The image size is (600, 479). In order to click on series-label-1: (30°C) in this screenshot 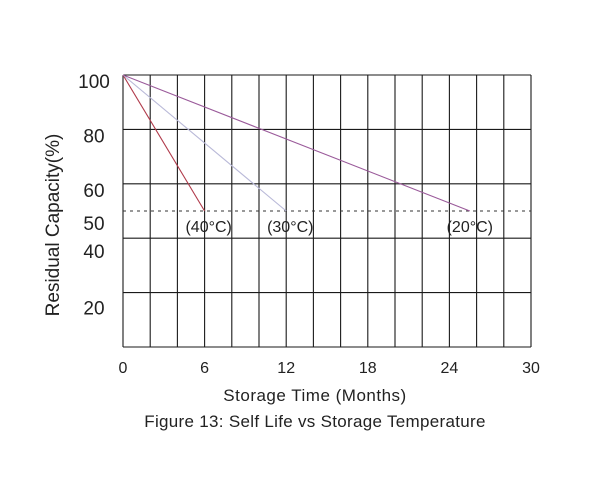, I will do `click(290, 227)`.